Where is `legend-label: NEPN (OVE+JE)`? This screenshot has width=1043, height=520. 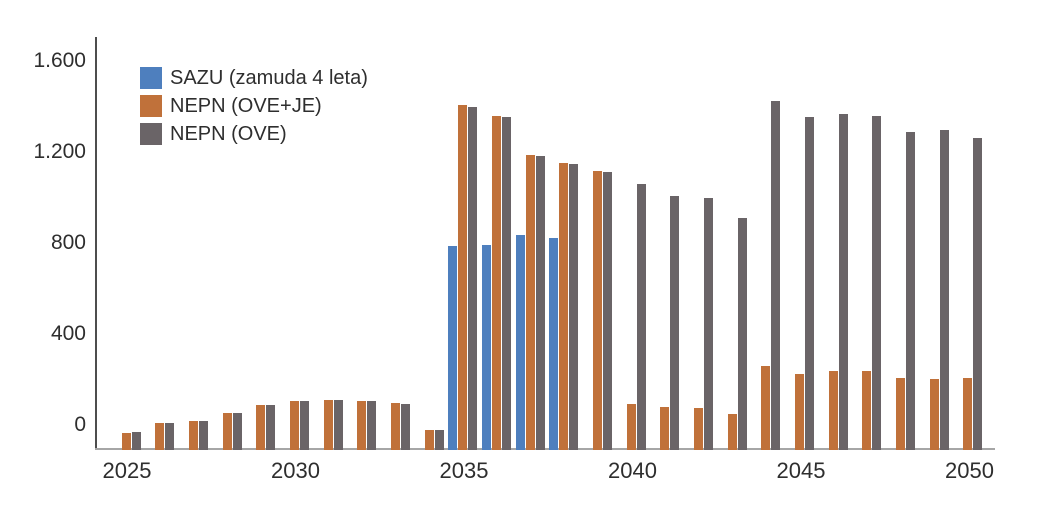 legend-label: NEPN (OVE+JE) is located at coordinates (246, 106).